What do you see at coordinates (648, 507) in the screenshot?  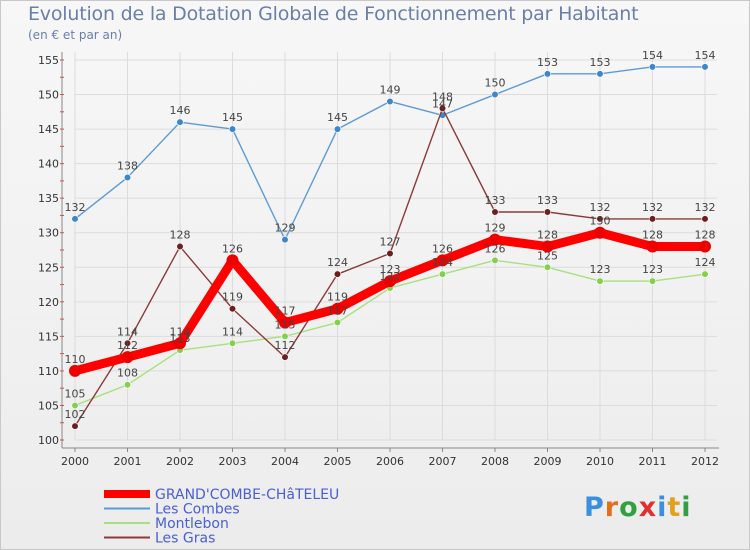 I see `logo-letter: x` at bounding box center [648, 507].